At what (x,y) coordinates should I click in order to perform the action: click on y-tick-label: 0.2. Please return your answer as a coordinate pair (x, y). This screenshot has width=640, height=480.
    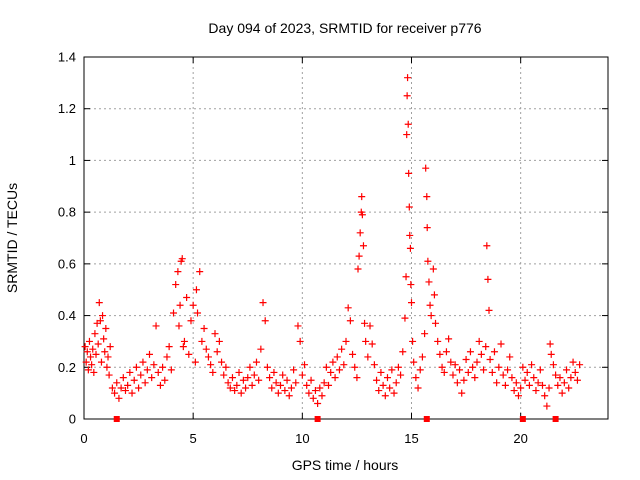
    Looking at the image, I should click on (67, 367).